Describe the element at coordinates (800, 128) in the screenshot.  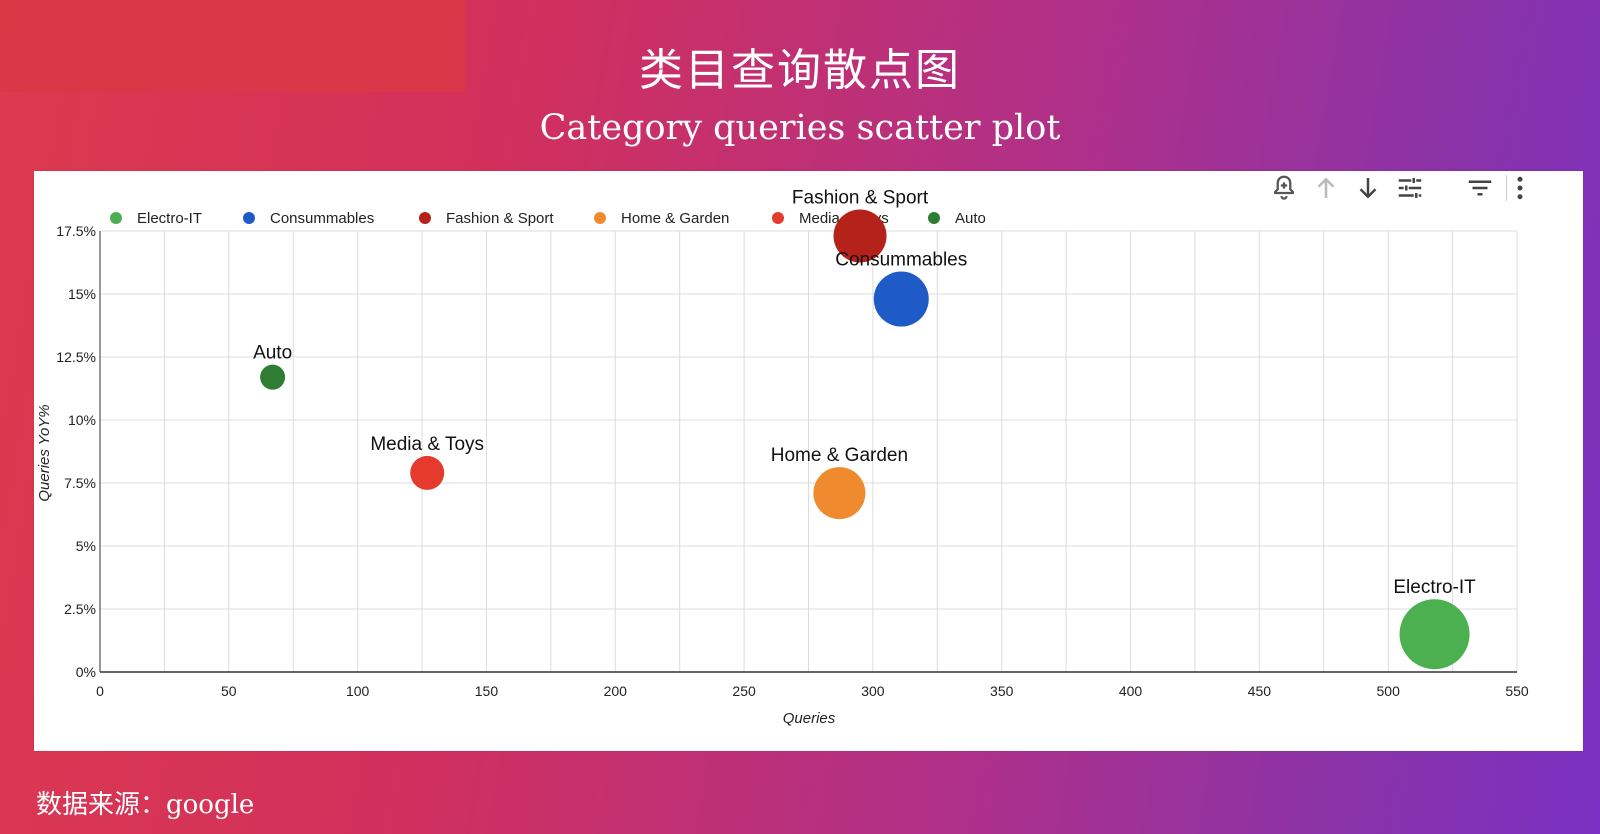
I see `page-subtitle: Category queries scatter plot` at that location.